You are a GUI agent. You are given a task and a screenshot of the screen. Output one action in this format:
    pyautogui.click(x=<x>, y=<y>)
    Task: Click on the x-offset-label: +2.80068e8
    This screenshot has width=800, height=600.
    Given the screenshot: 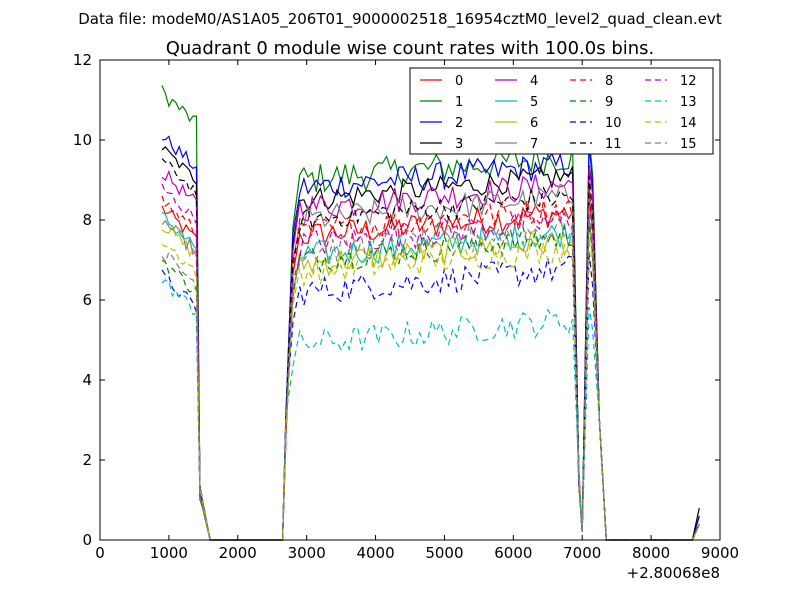 What is the action you would take?
    pyautogui.click(x=673, y=573)
    